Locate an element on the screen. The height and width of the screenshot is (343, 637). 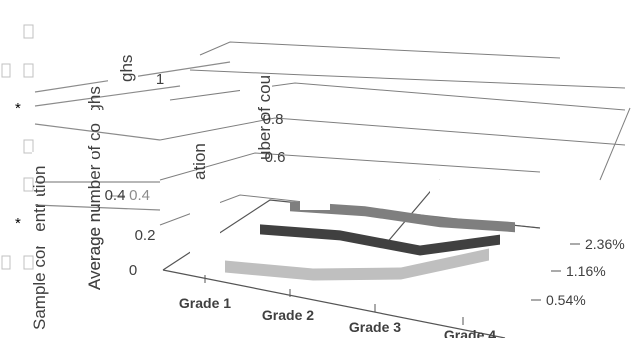
axis-fragment: uber of cou is located at coordinates (264, 117).